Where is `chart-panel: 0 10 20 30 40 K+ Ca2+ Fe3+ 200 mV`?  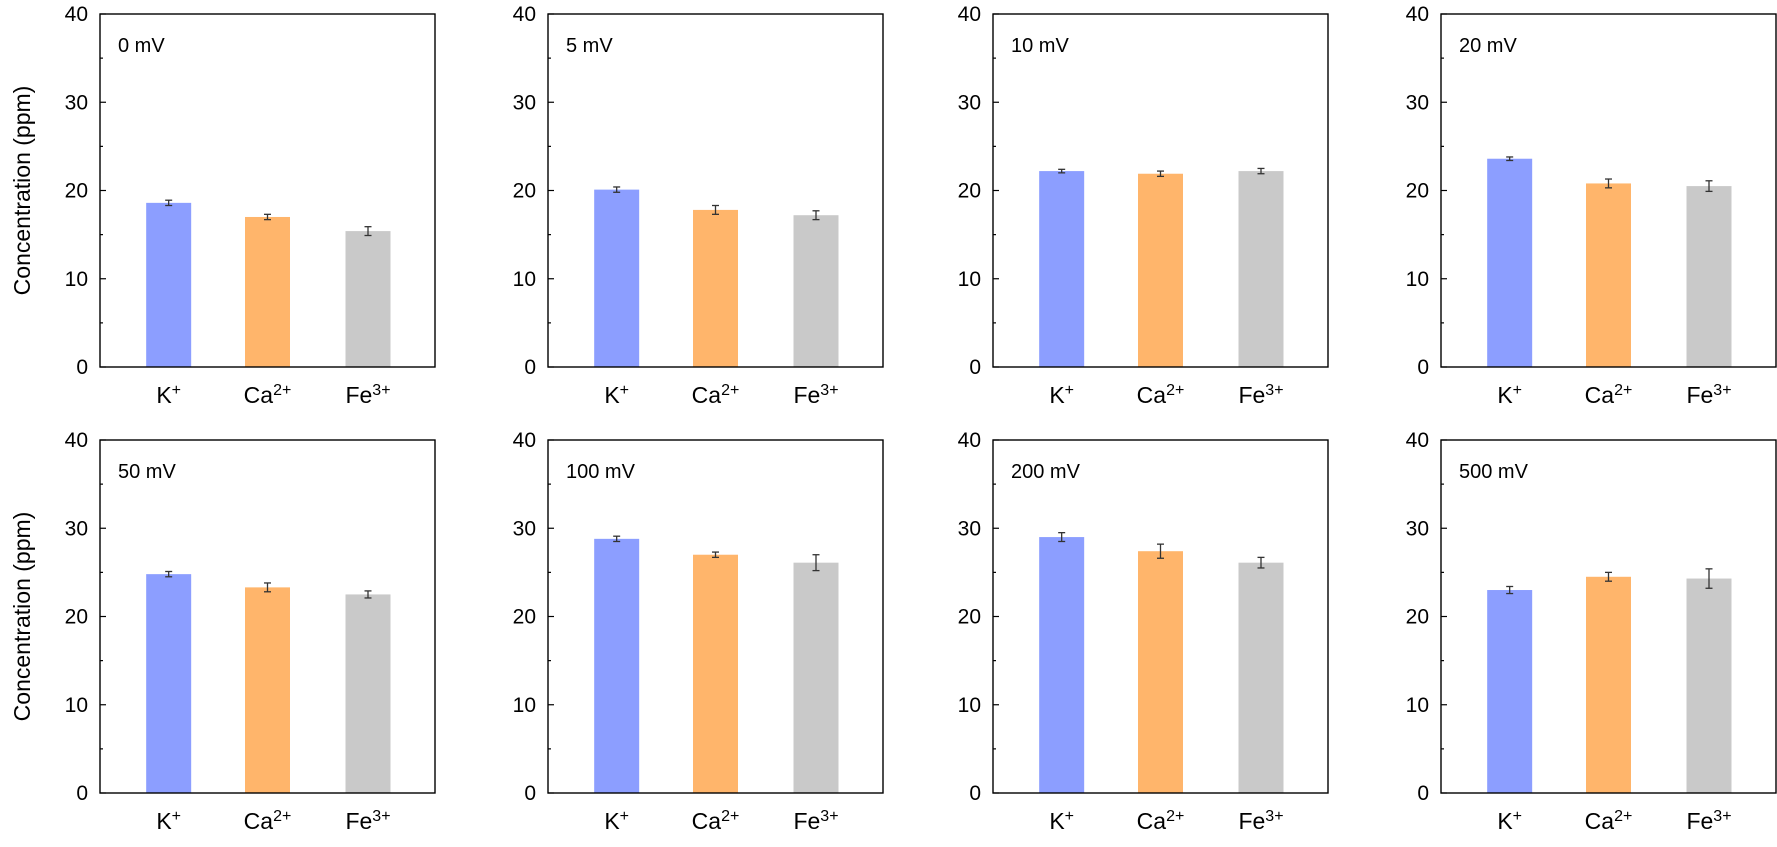 chart-panel: 0 10 20 30 40 K+ Ca2+ Fe3+ 200 mV is located at coordinates (1143, 631).